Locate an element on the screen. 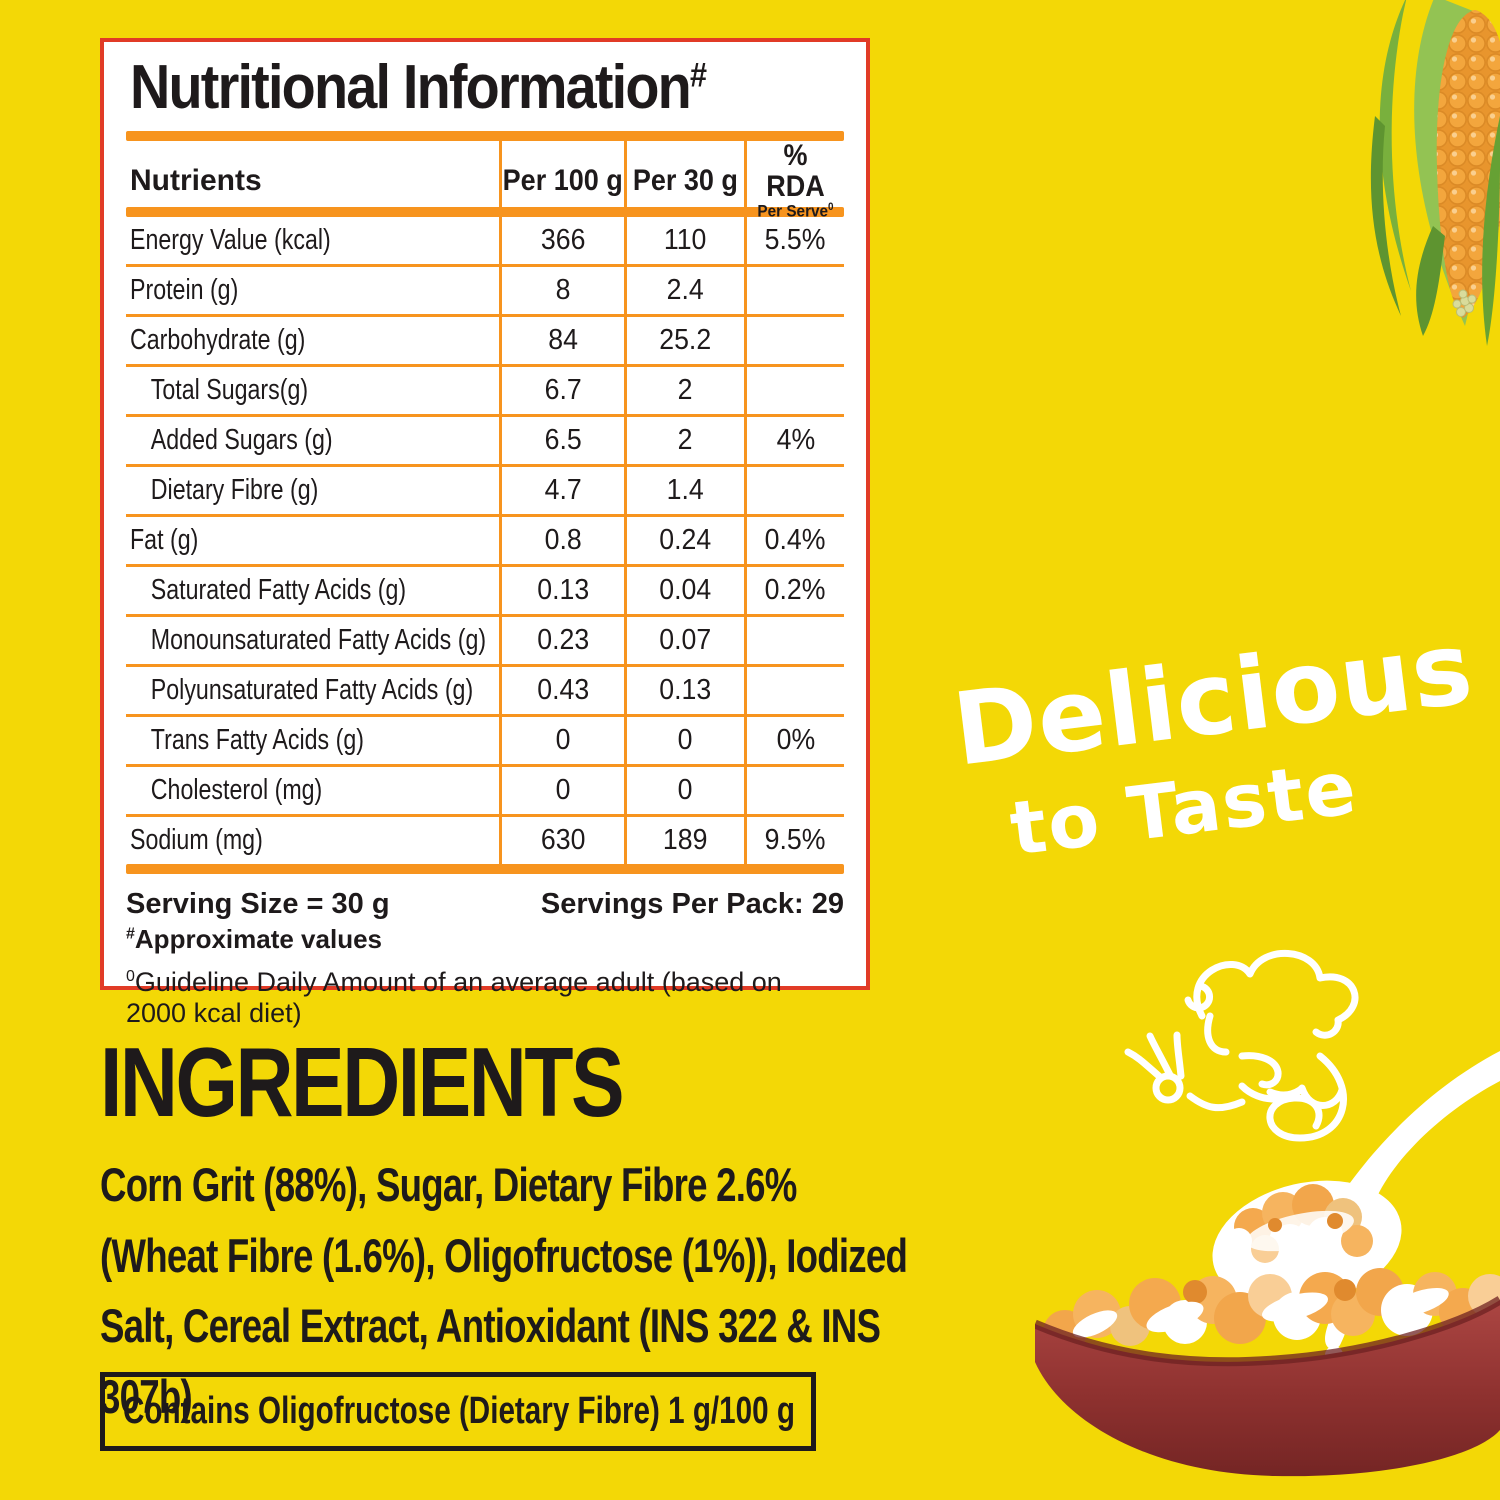 This screenshot has height=1500, width=1500. cereal-bowl-icon is located at coordinates (1267, 1372).